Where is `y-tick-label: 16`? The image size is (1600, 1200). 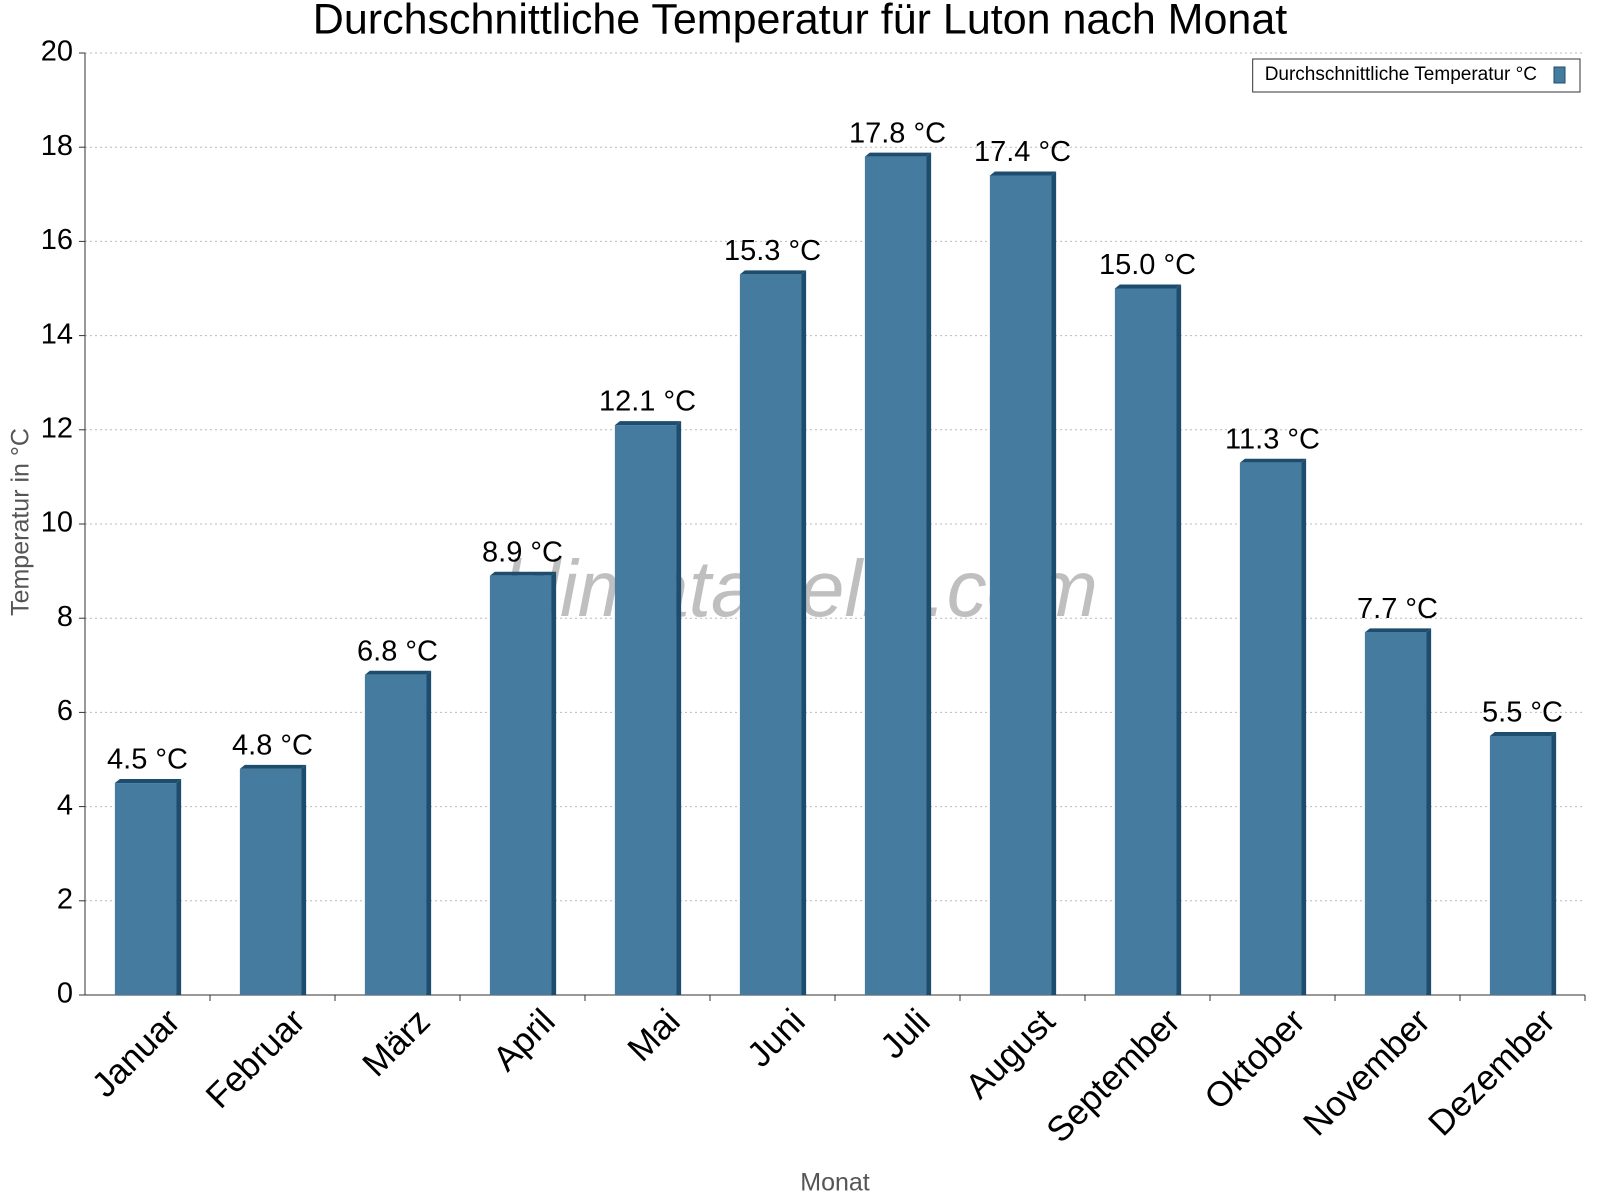 y-tick-label: 16 is located at coordinates (57, 240).